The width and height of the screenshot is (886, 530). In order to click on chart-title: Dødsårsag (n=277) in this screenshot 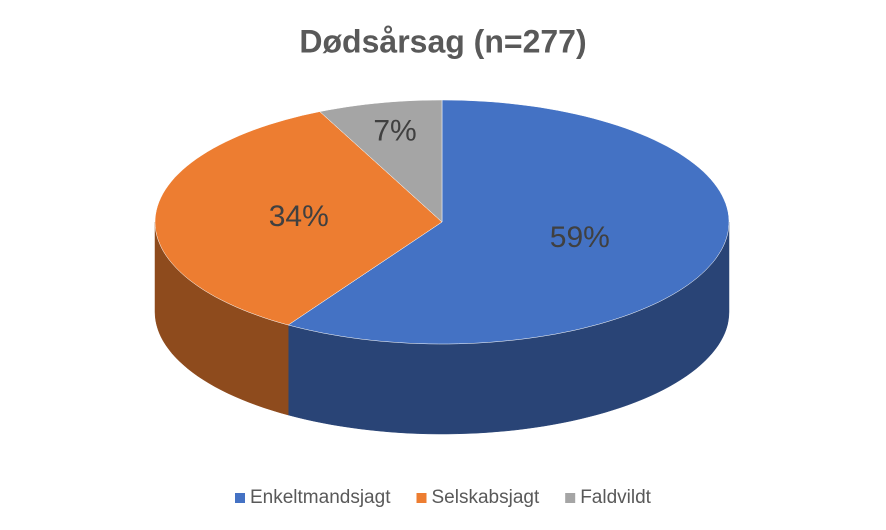, I will do `click(442, 41)`.